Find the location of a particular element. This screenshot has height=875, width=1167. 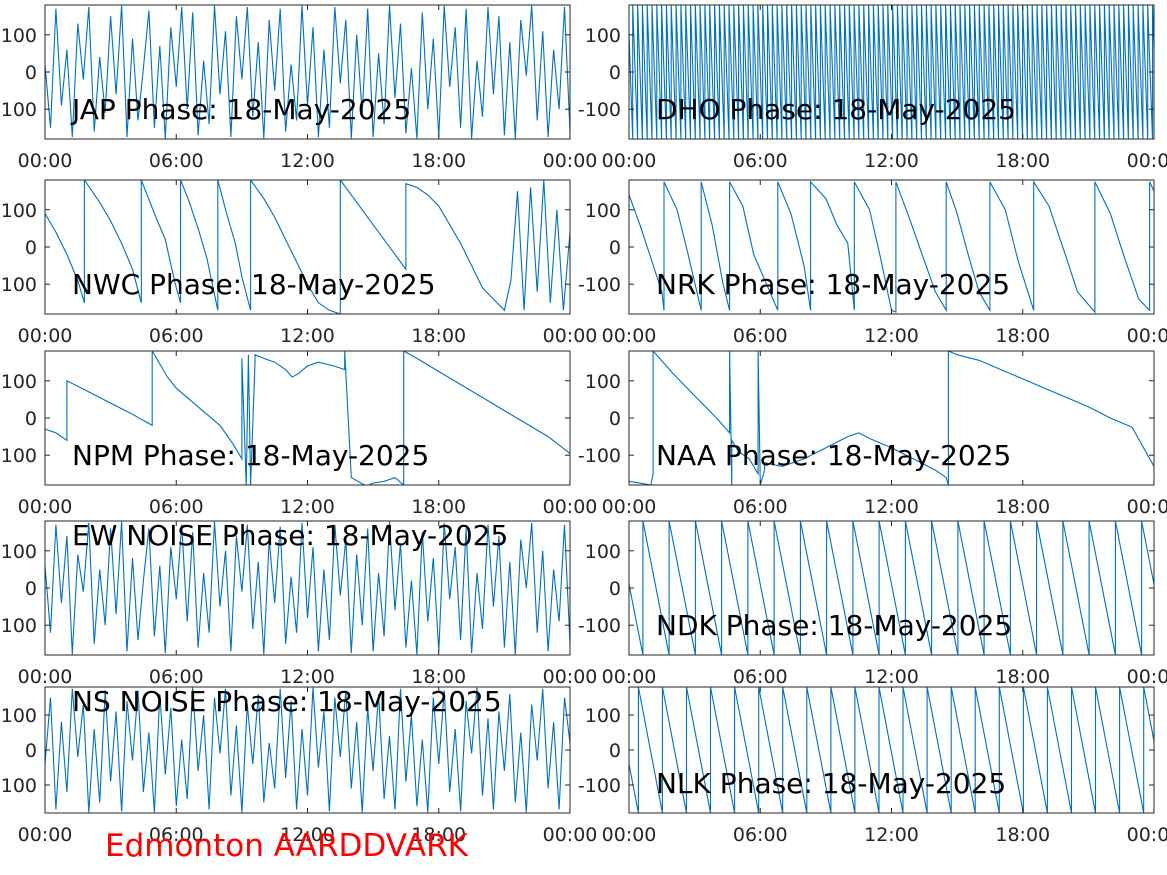

chart-title: NS NOISE Phase: 18-May-2025 is located at coordinates (287, 701).